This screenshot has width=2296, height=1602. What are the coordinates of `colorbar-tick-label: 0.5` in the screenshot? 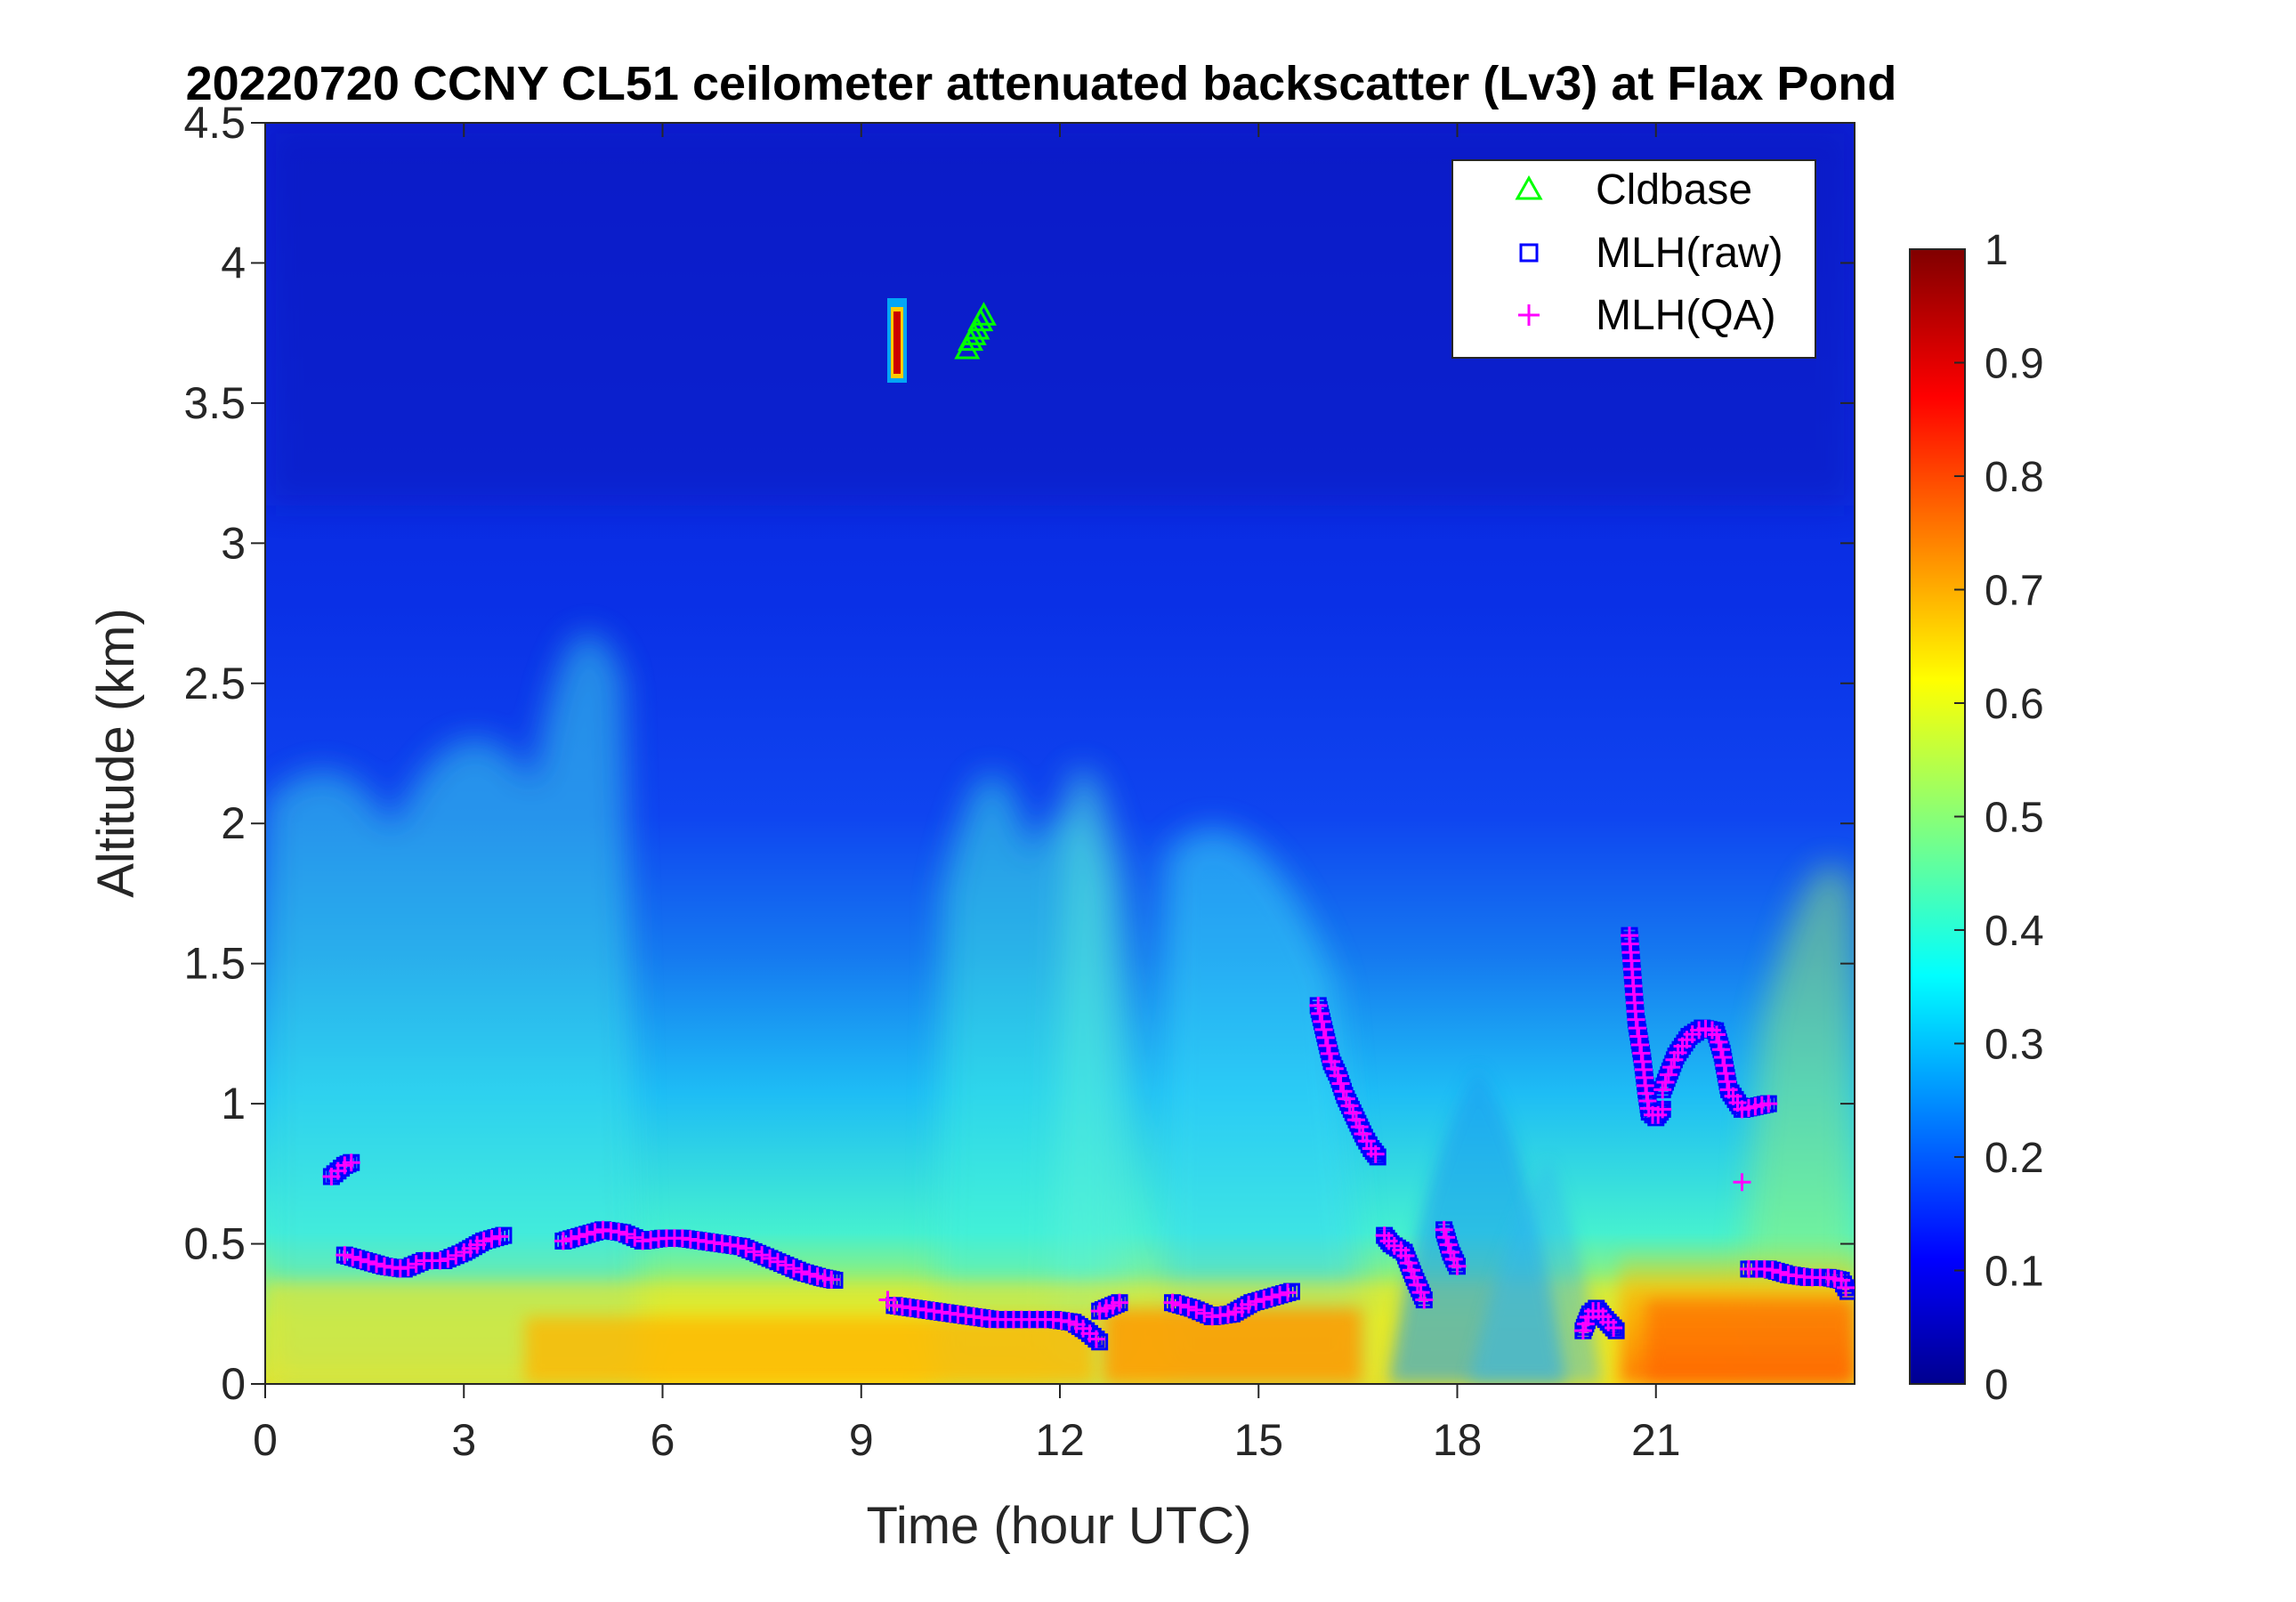 It's located at (2014, 818).